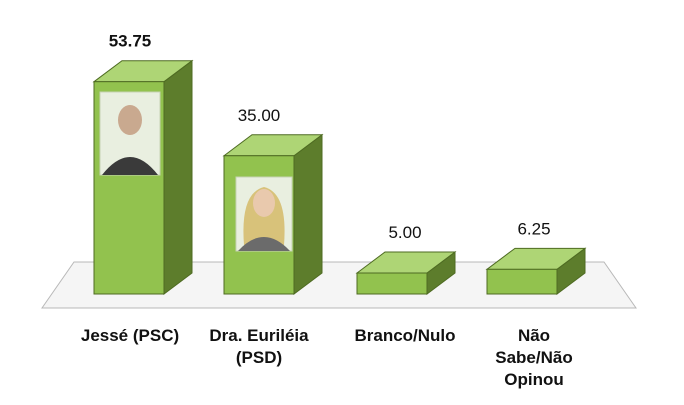 The image size is (684, 405). Describe the element at coordinates (259, 115) in the screenshot. I see `value-label-1: 35.00` at that location.